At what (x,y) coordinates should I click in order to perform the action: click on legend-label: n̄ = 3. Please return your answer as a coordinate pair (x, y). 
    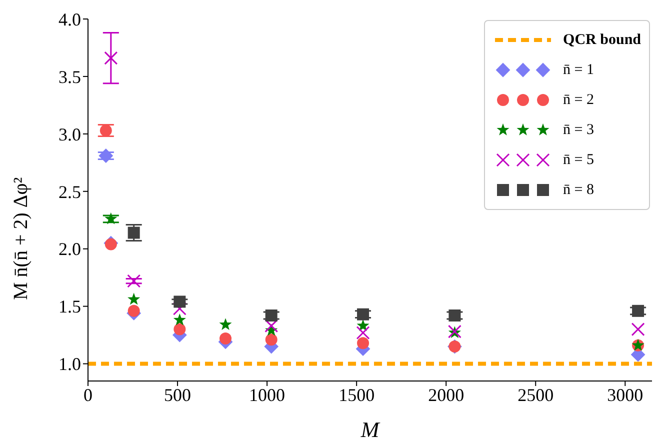
    Looking at the image, I should click on (578, 130).